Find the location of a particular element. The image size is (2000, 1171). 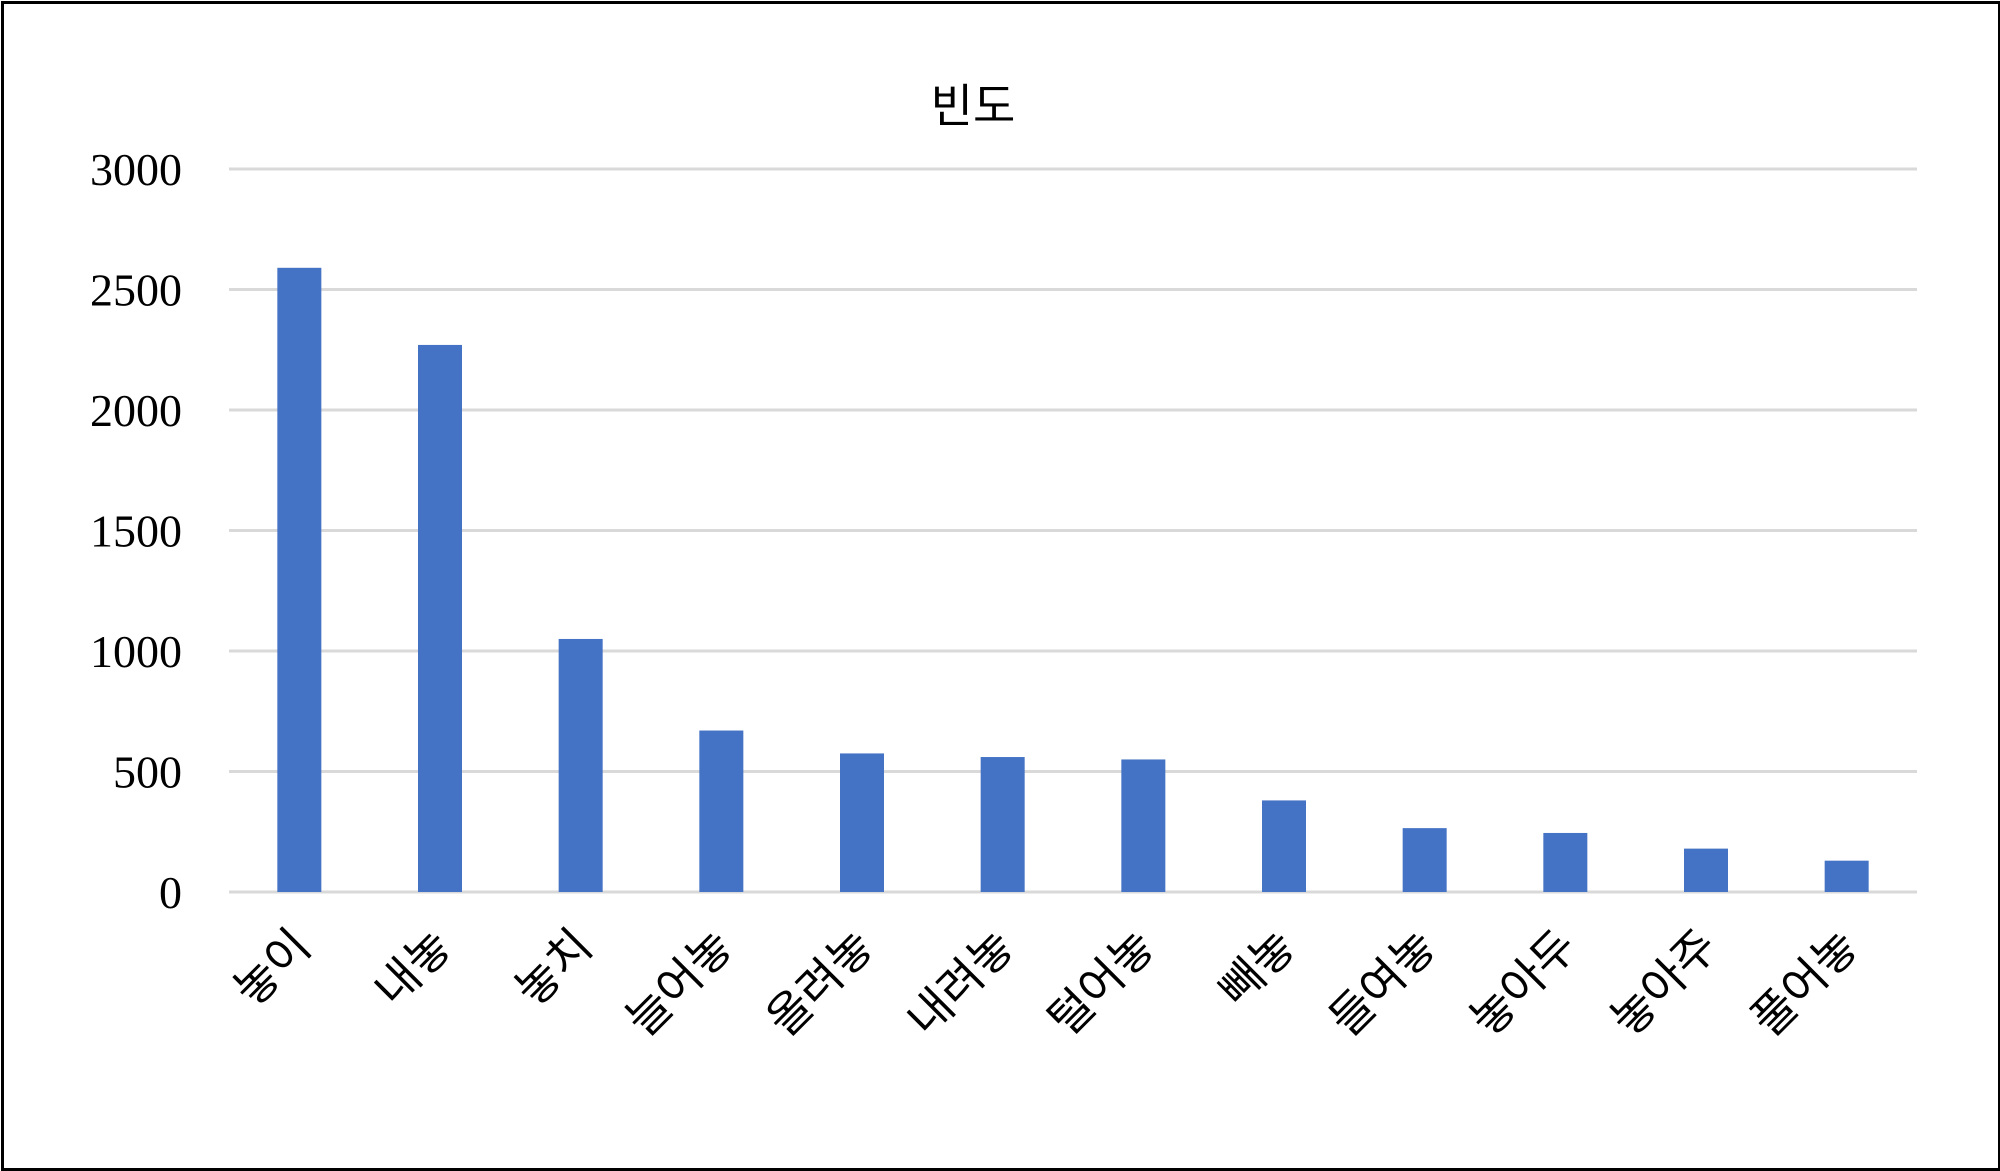

y-axis-ticks: 0 500 1000 1500 2000 2500 3000 is located at coordinates (136, 531).